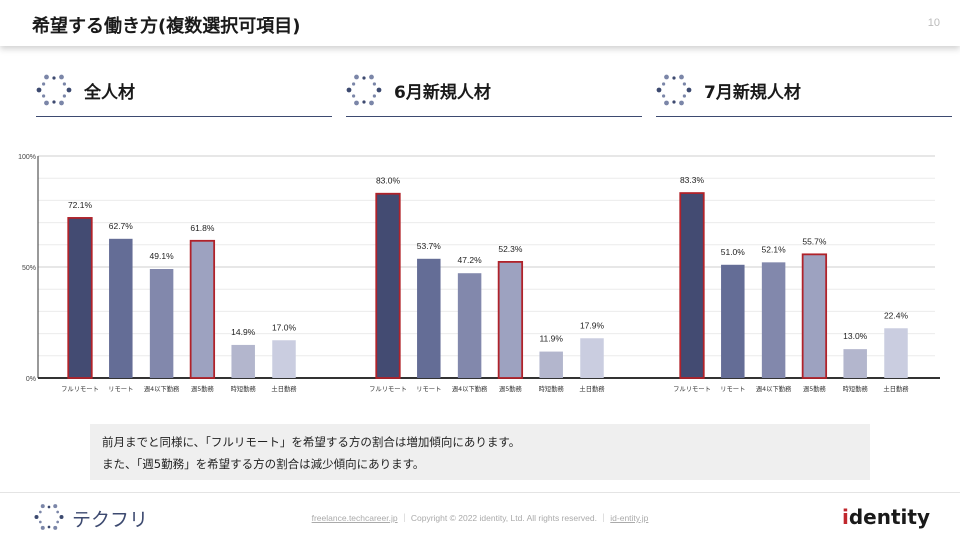 The image size is (960, 540). Describe the element at coordinates (121, 226) in the screenshot. I see `data-label: 62.7%` at that location.